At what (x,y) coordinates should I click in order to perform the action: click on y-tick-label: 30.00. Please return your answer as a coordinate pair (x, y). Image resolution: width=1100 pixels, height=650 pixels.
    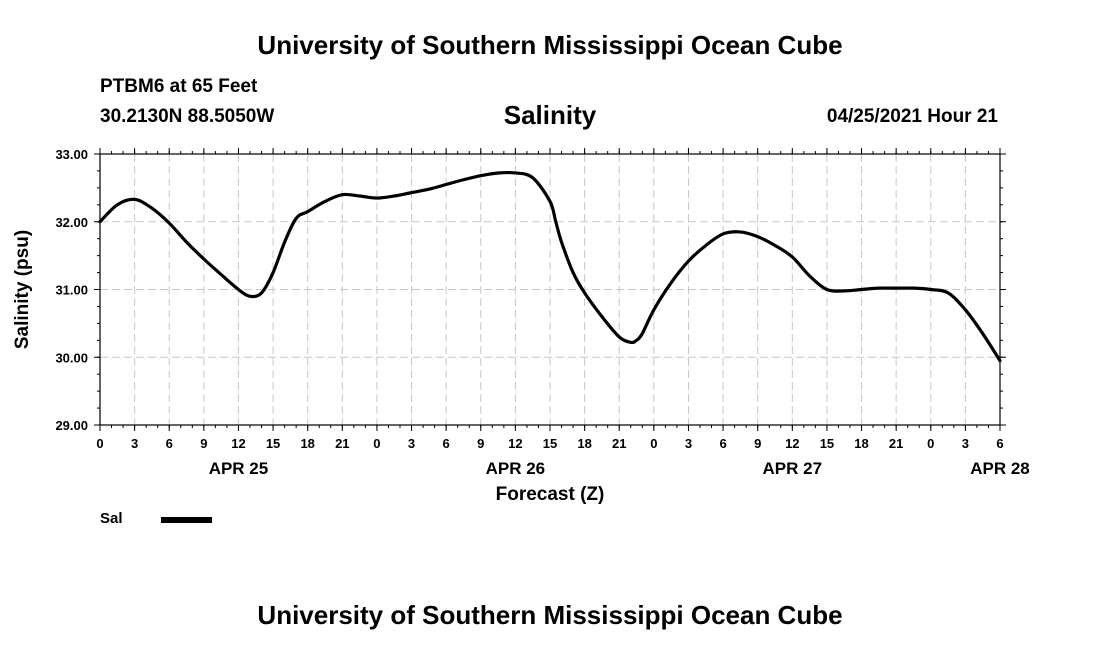
    Looking at the image, I should click on (71, 357).